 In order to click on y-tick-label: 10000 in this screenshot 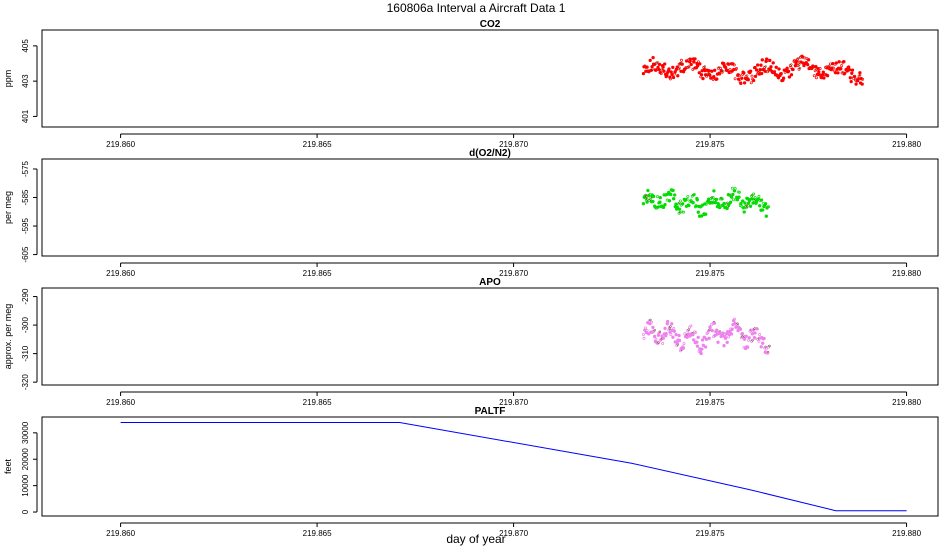, I will do `click(25, 485)`.